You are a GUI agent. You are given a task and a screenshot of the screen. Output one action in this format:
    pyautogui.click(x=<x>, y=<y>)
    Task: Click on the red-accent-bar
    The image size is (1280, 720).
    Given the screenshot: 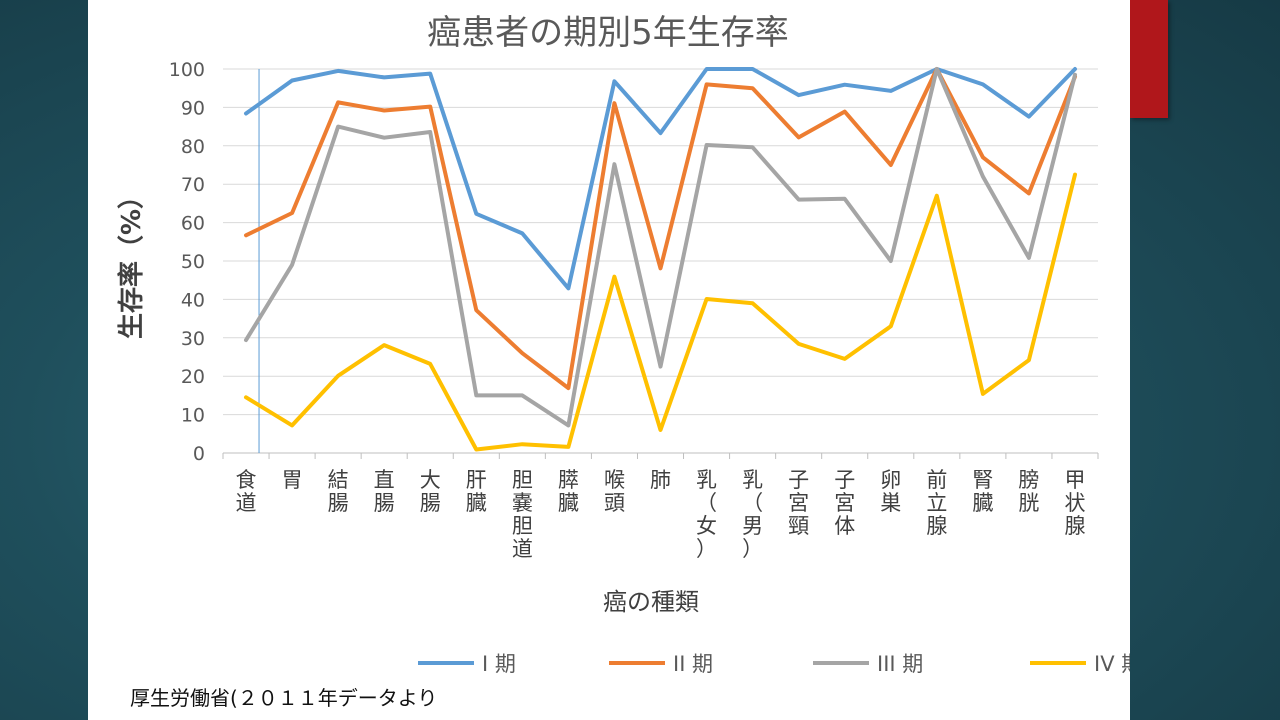 What is the action you would take?
    pyautogui.click(x=1149, y=59)
    